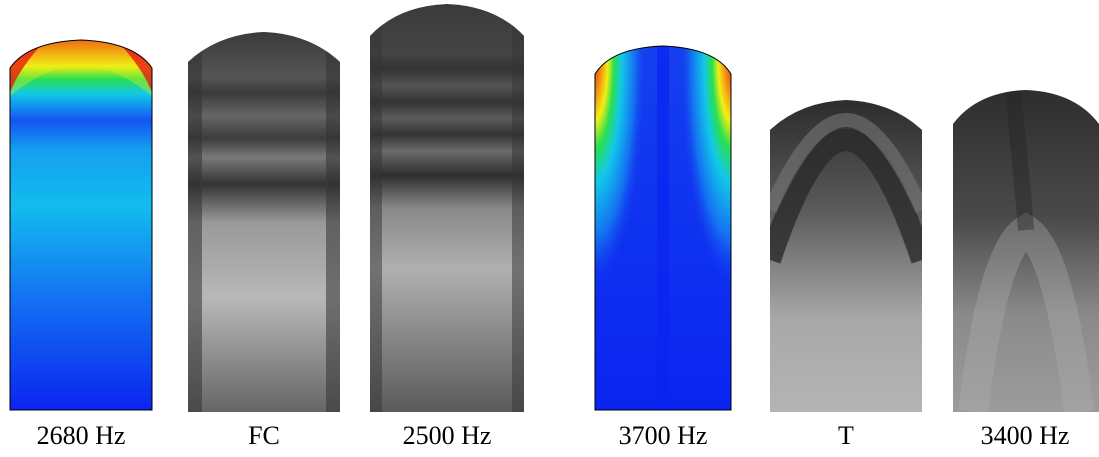  I want to click on label-fc: FC, so click(264, 435).